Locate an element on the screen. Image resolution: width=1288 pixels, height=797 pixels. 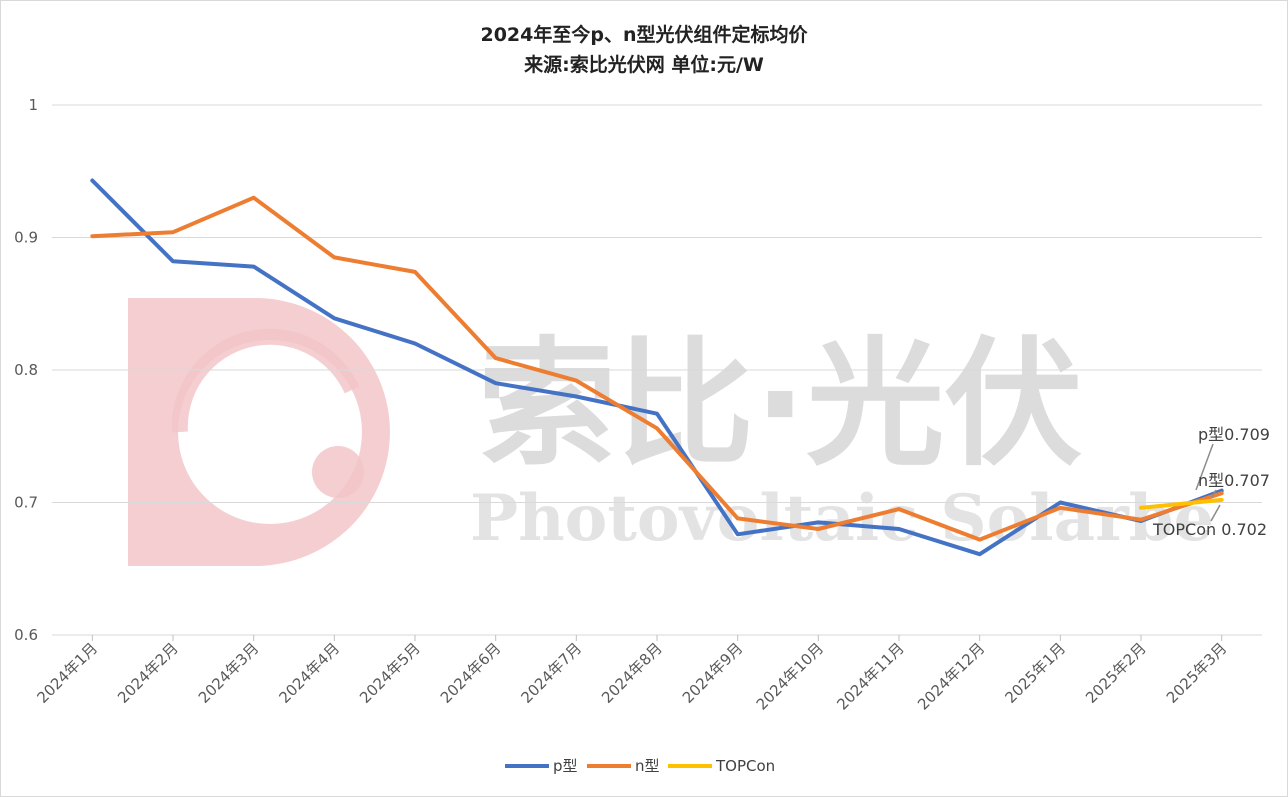
legend-label-1: n型 is located at coordinates (647, 766).